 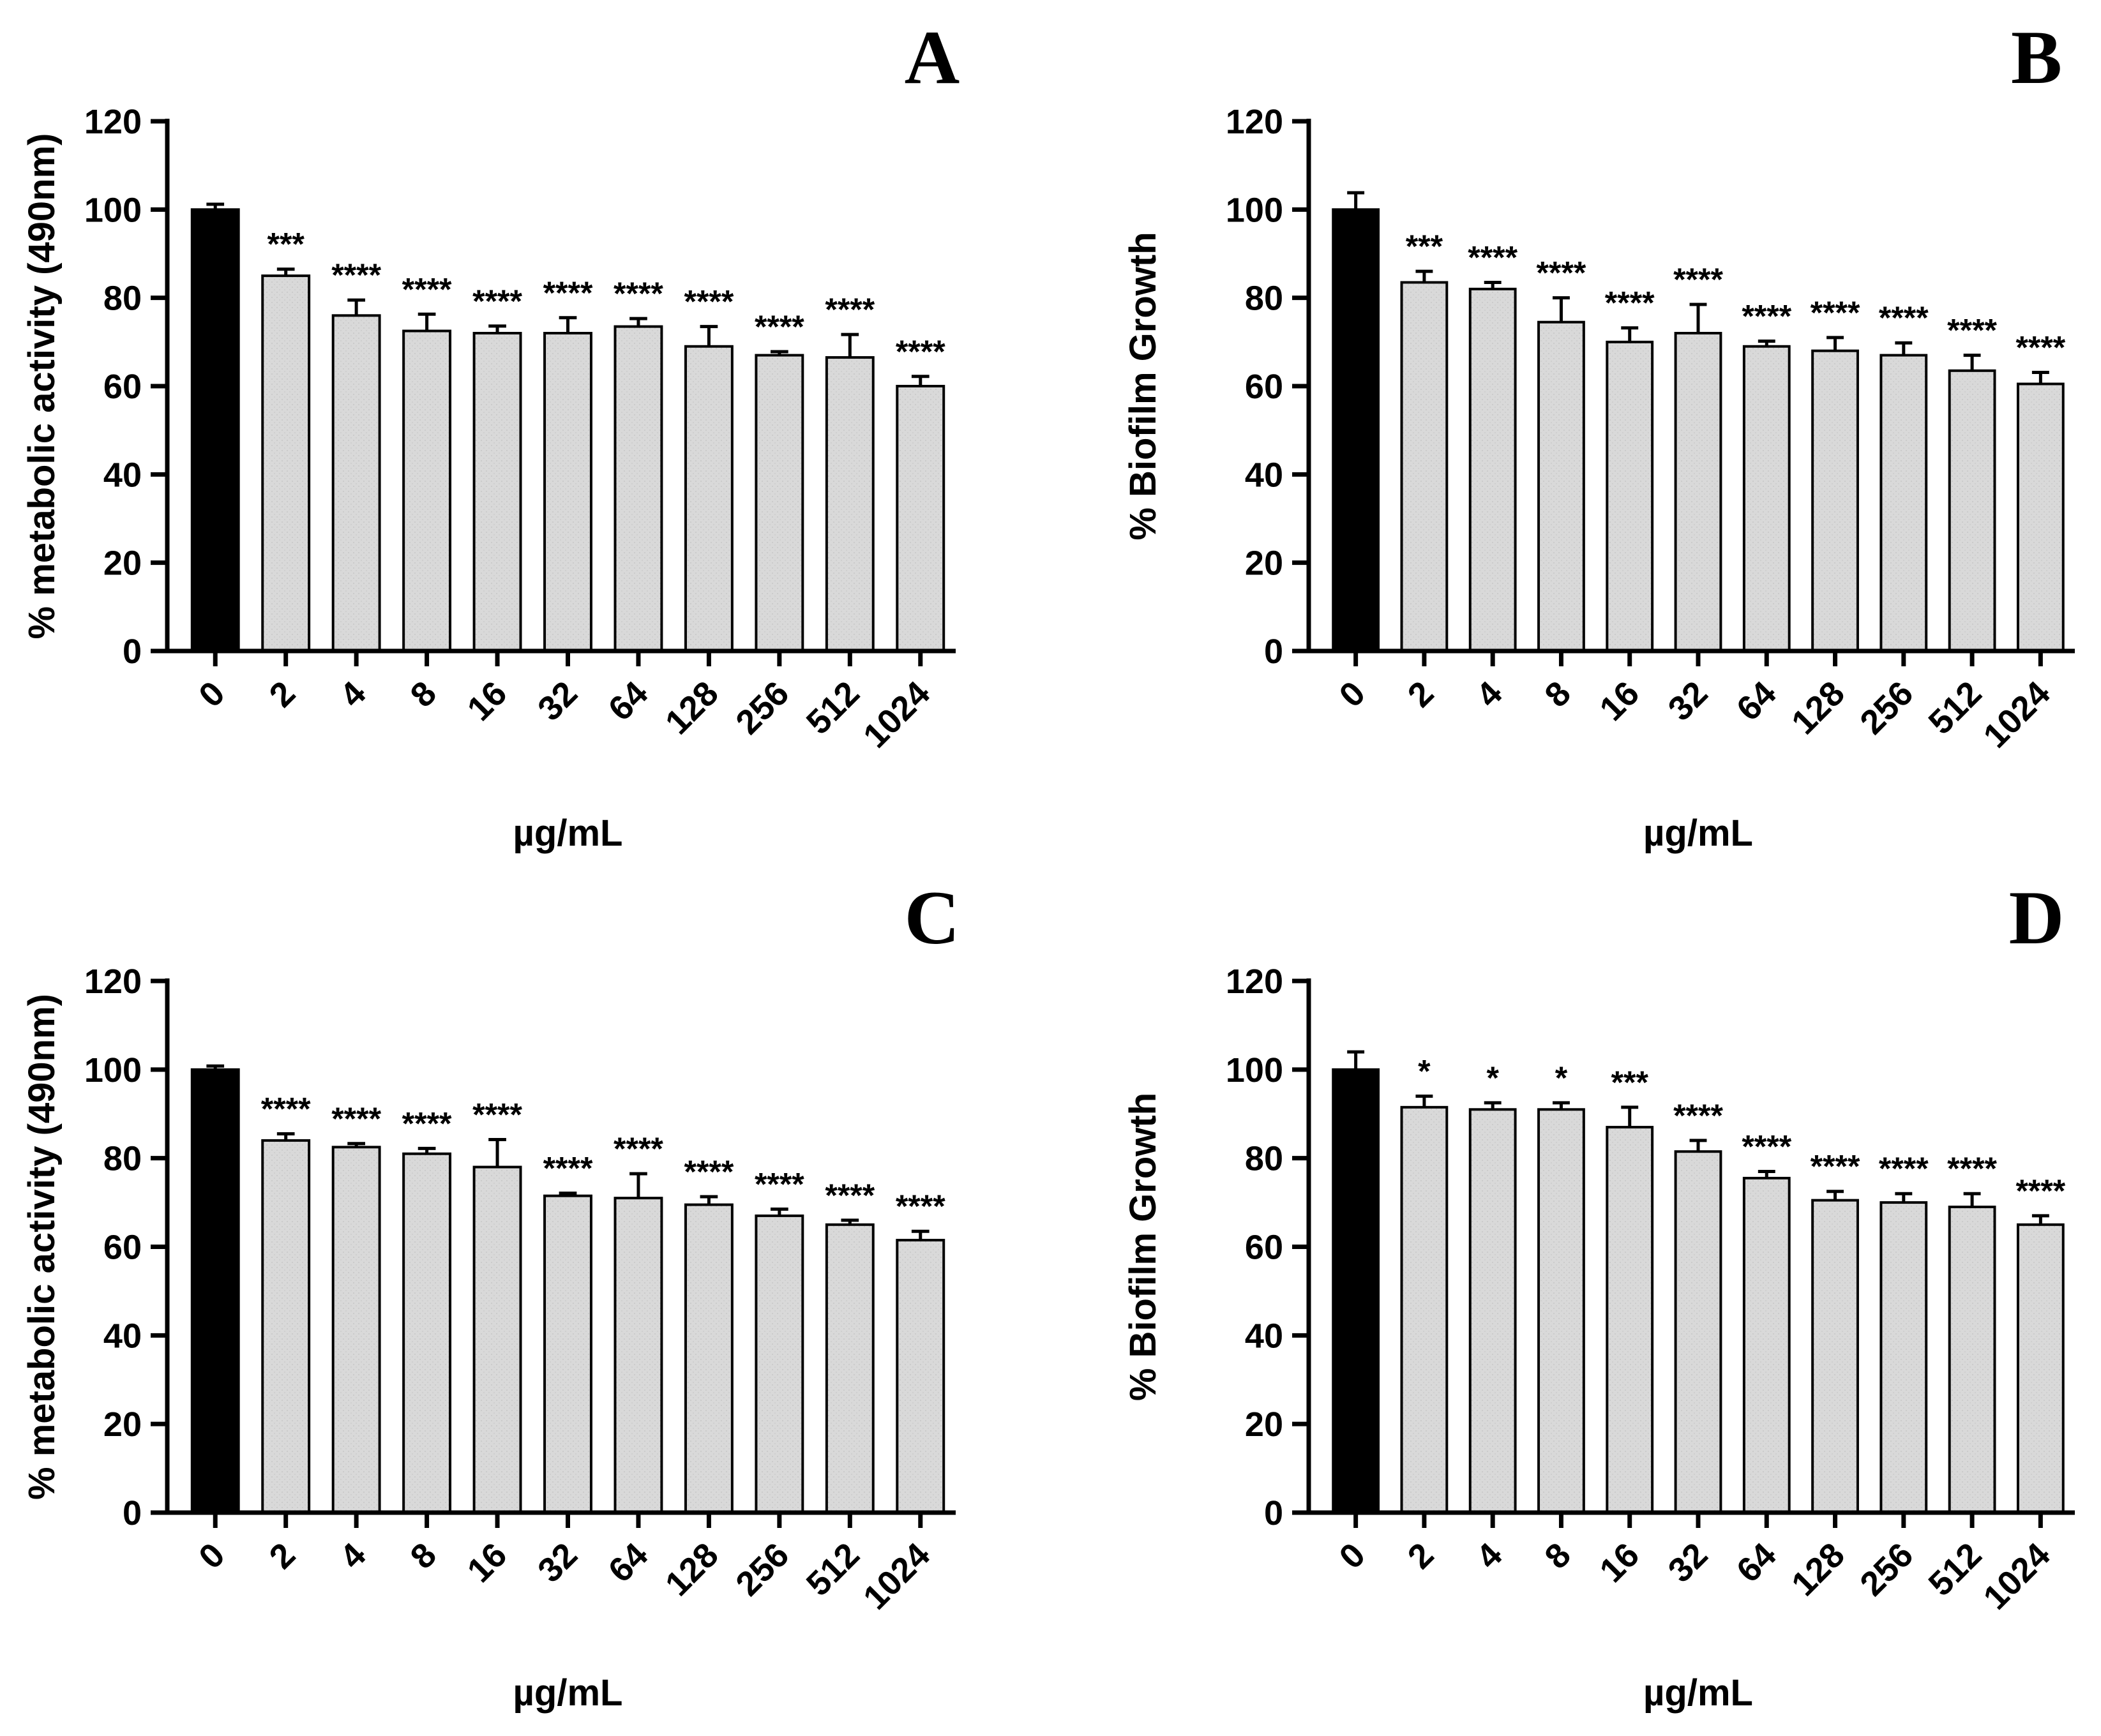 I want to click on panel-letter: D, so click(x=2037, y=917).